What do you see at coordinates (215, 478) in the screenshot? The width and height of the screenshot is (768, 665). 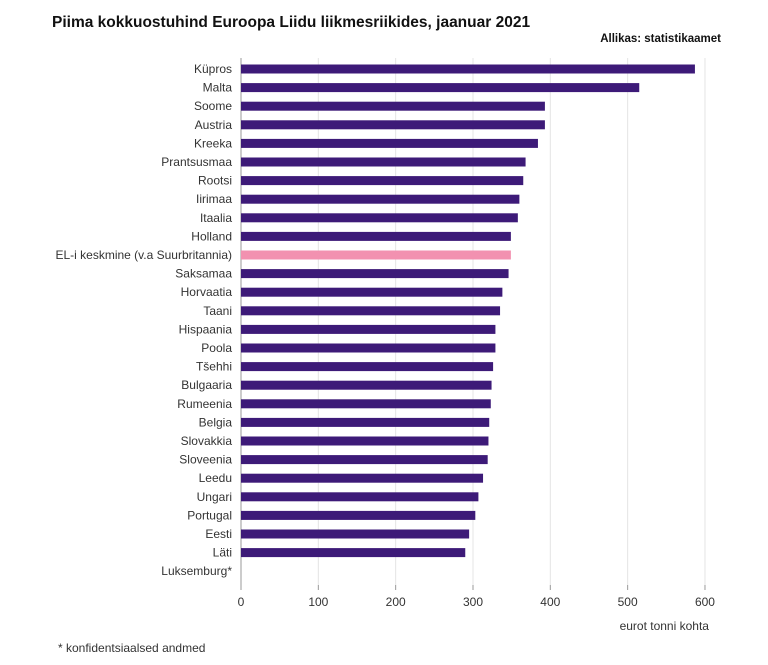 I see `category-label: Leedu` at bounding box center [215, 478].